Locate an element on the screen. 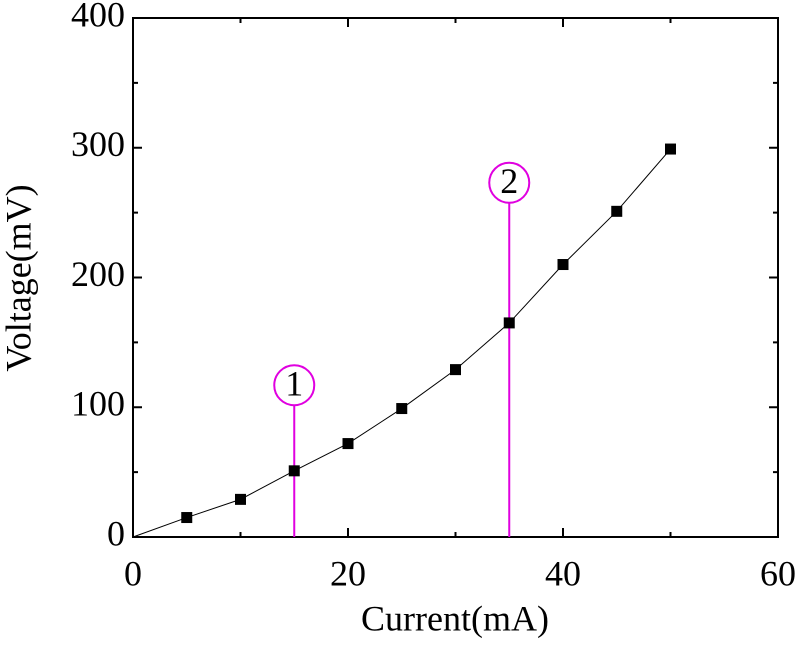 This screenshot has width=800, height=652. y-axis-label: Voltage(mV) is located at coordinates (19, 277).